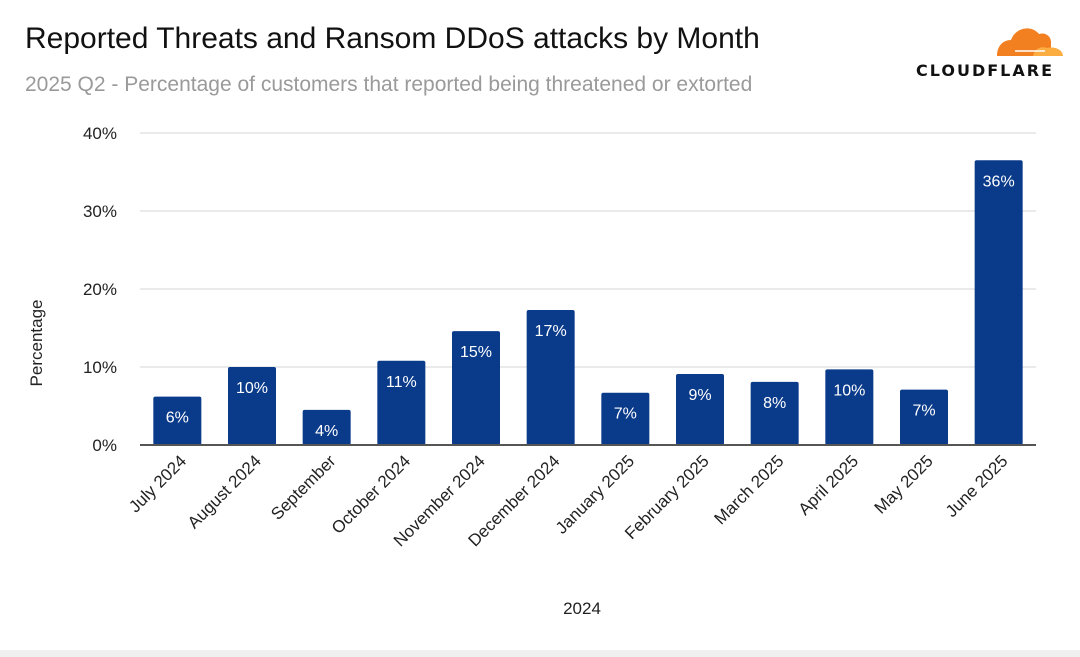 The height and width of the screenshot is (657, 1080). I want to click on data-label: 36%, so click(999, 181).